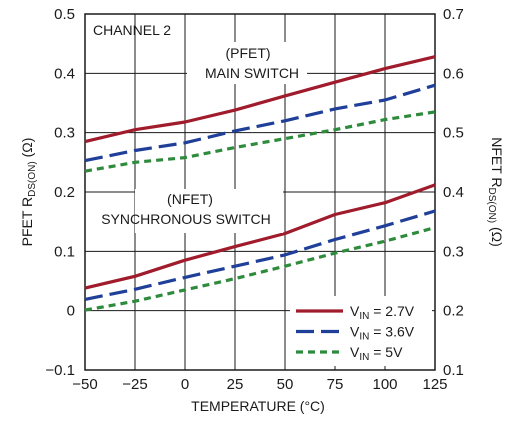 This screenshot has height=421, width=519. I want to click on y-tick-label-right: 0.6, so click(453, 73).